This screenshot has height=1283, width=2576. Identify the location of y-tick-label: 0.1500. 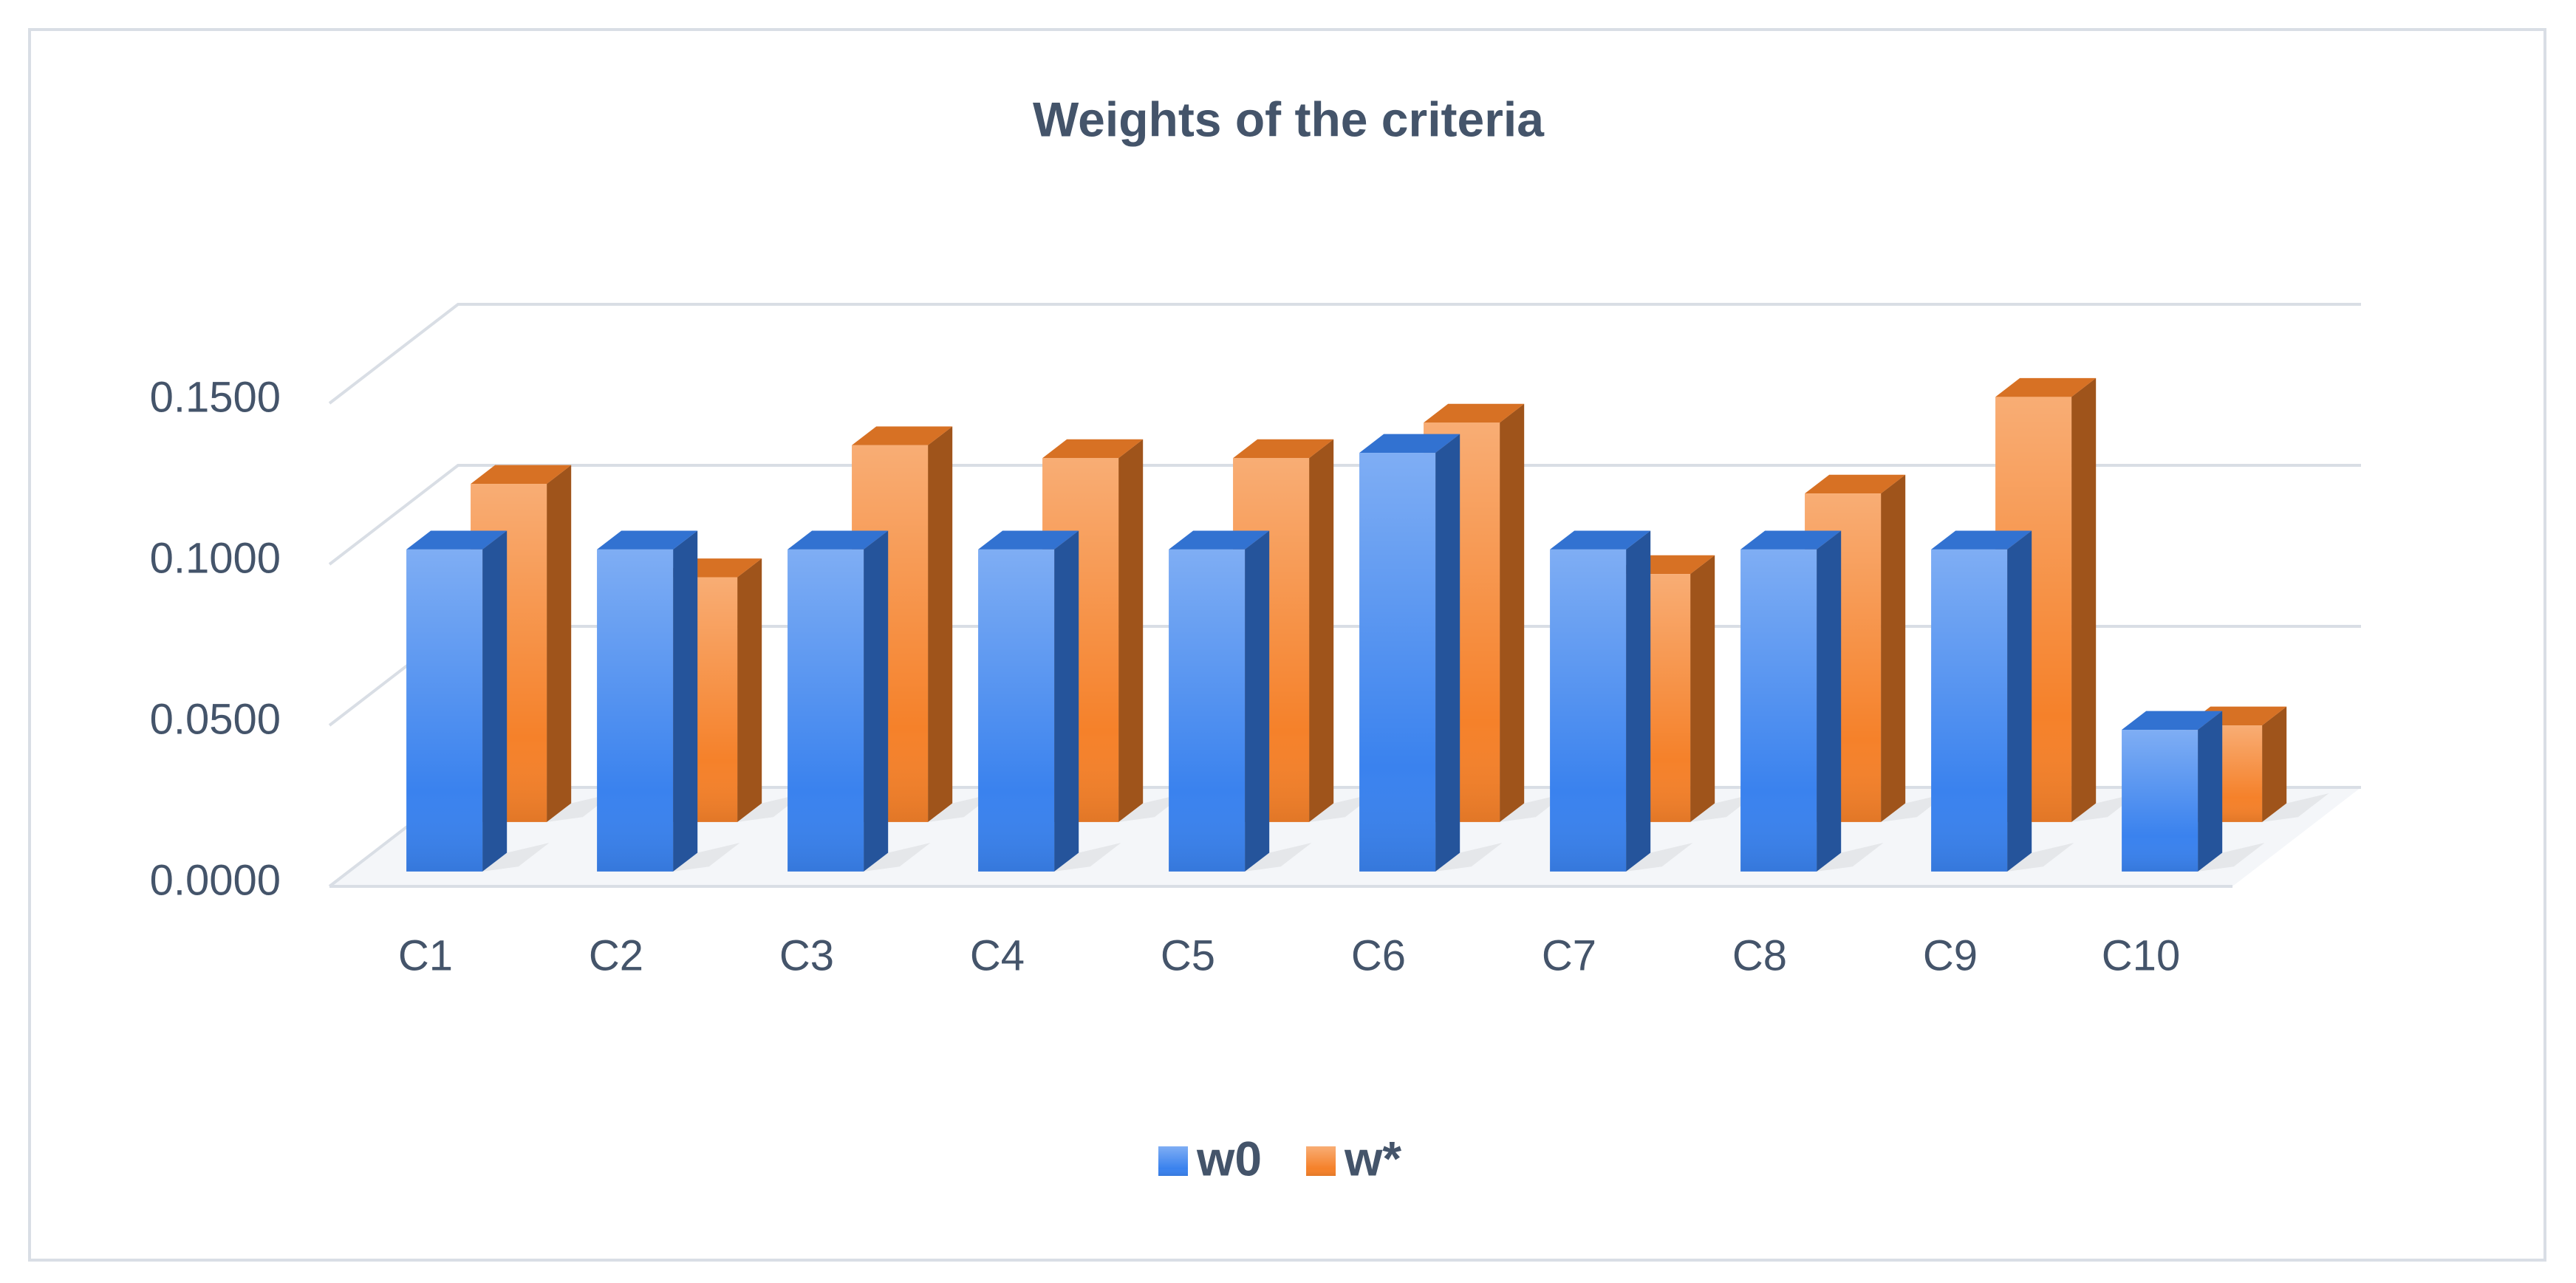
(215, 397).